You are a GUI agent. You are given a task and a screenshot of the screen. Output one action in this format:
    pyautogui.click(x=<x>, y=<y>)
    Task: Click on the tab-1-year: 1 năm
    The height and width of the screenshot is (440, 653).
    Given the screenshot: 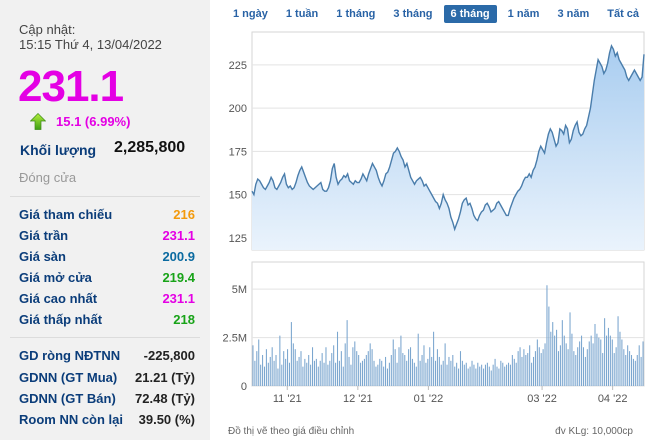 What is the action you would take?
    pyautogui.click(x=523, y=14)
    